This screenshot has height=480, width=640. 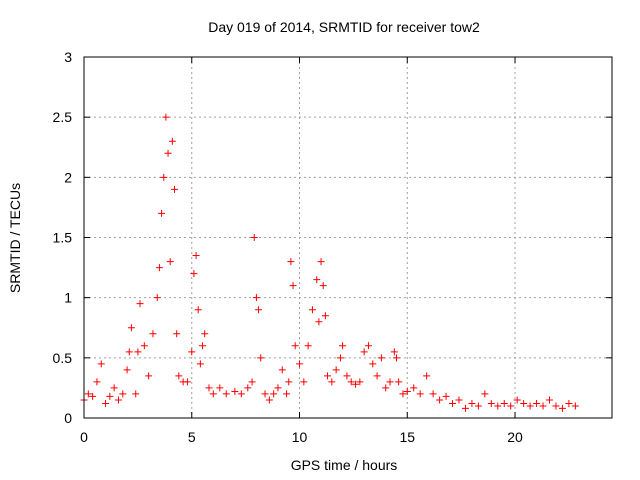 I want to click on y-tick-labels: 0 0.5 1 1.5 2 2.5 3, so click(x=63, y=237).